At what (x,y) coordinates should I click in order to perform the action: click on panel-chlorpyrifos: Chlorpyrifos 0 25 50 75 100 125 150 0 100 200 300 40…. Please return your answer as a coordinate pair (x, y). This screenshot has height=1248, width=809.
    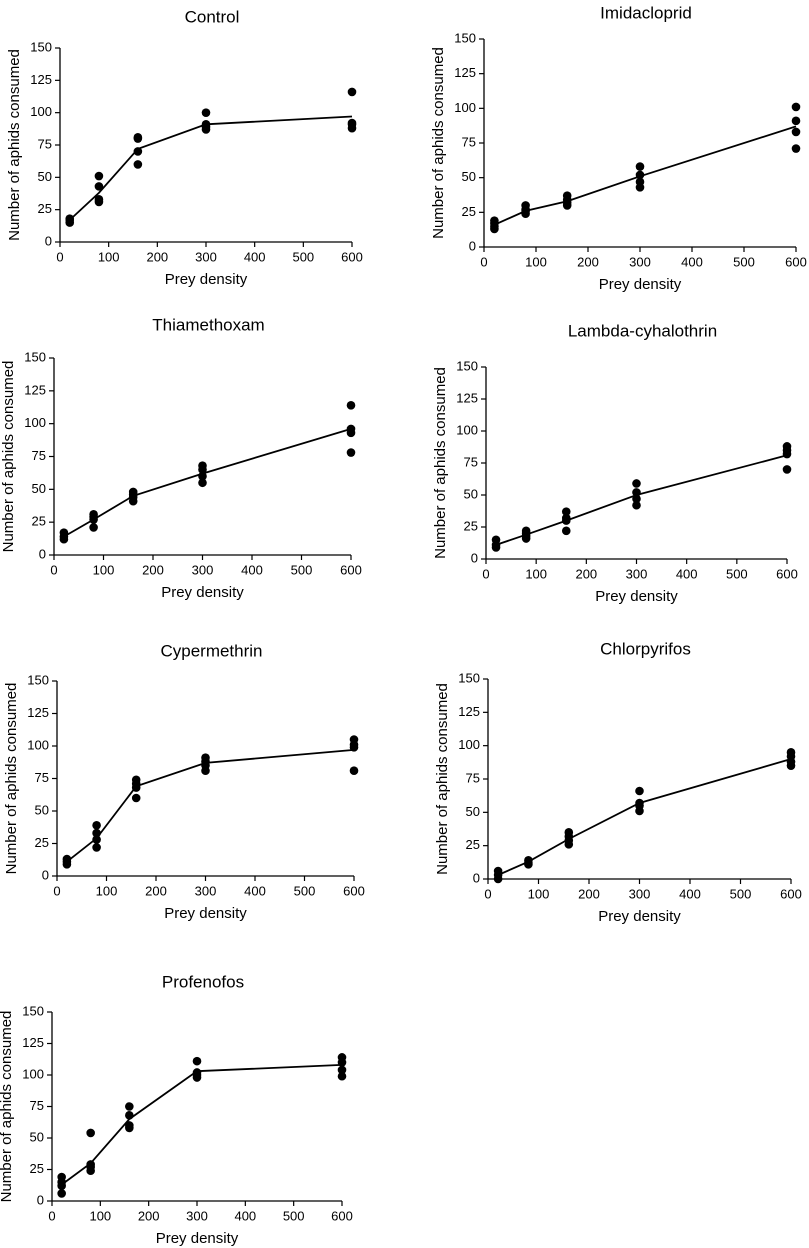
    Looking at the image, I should click on (618, 781).